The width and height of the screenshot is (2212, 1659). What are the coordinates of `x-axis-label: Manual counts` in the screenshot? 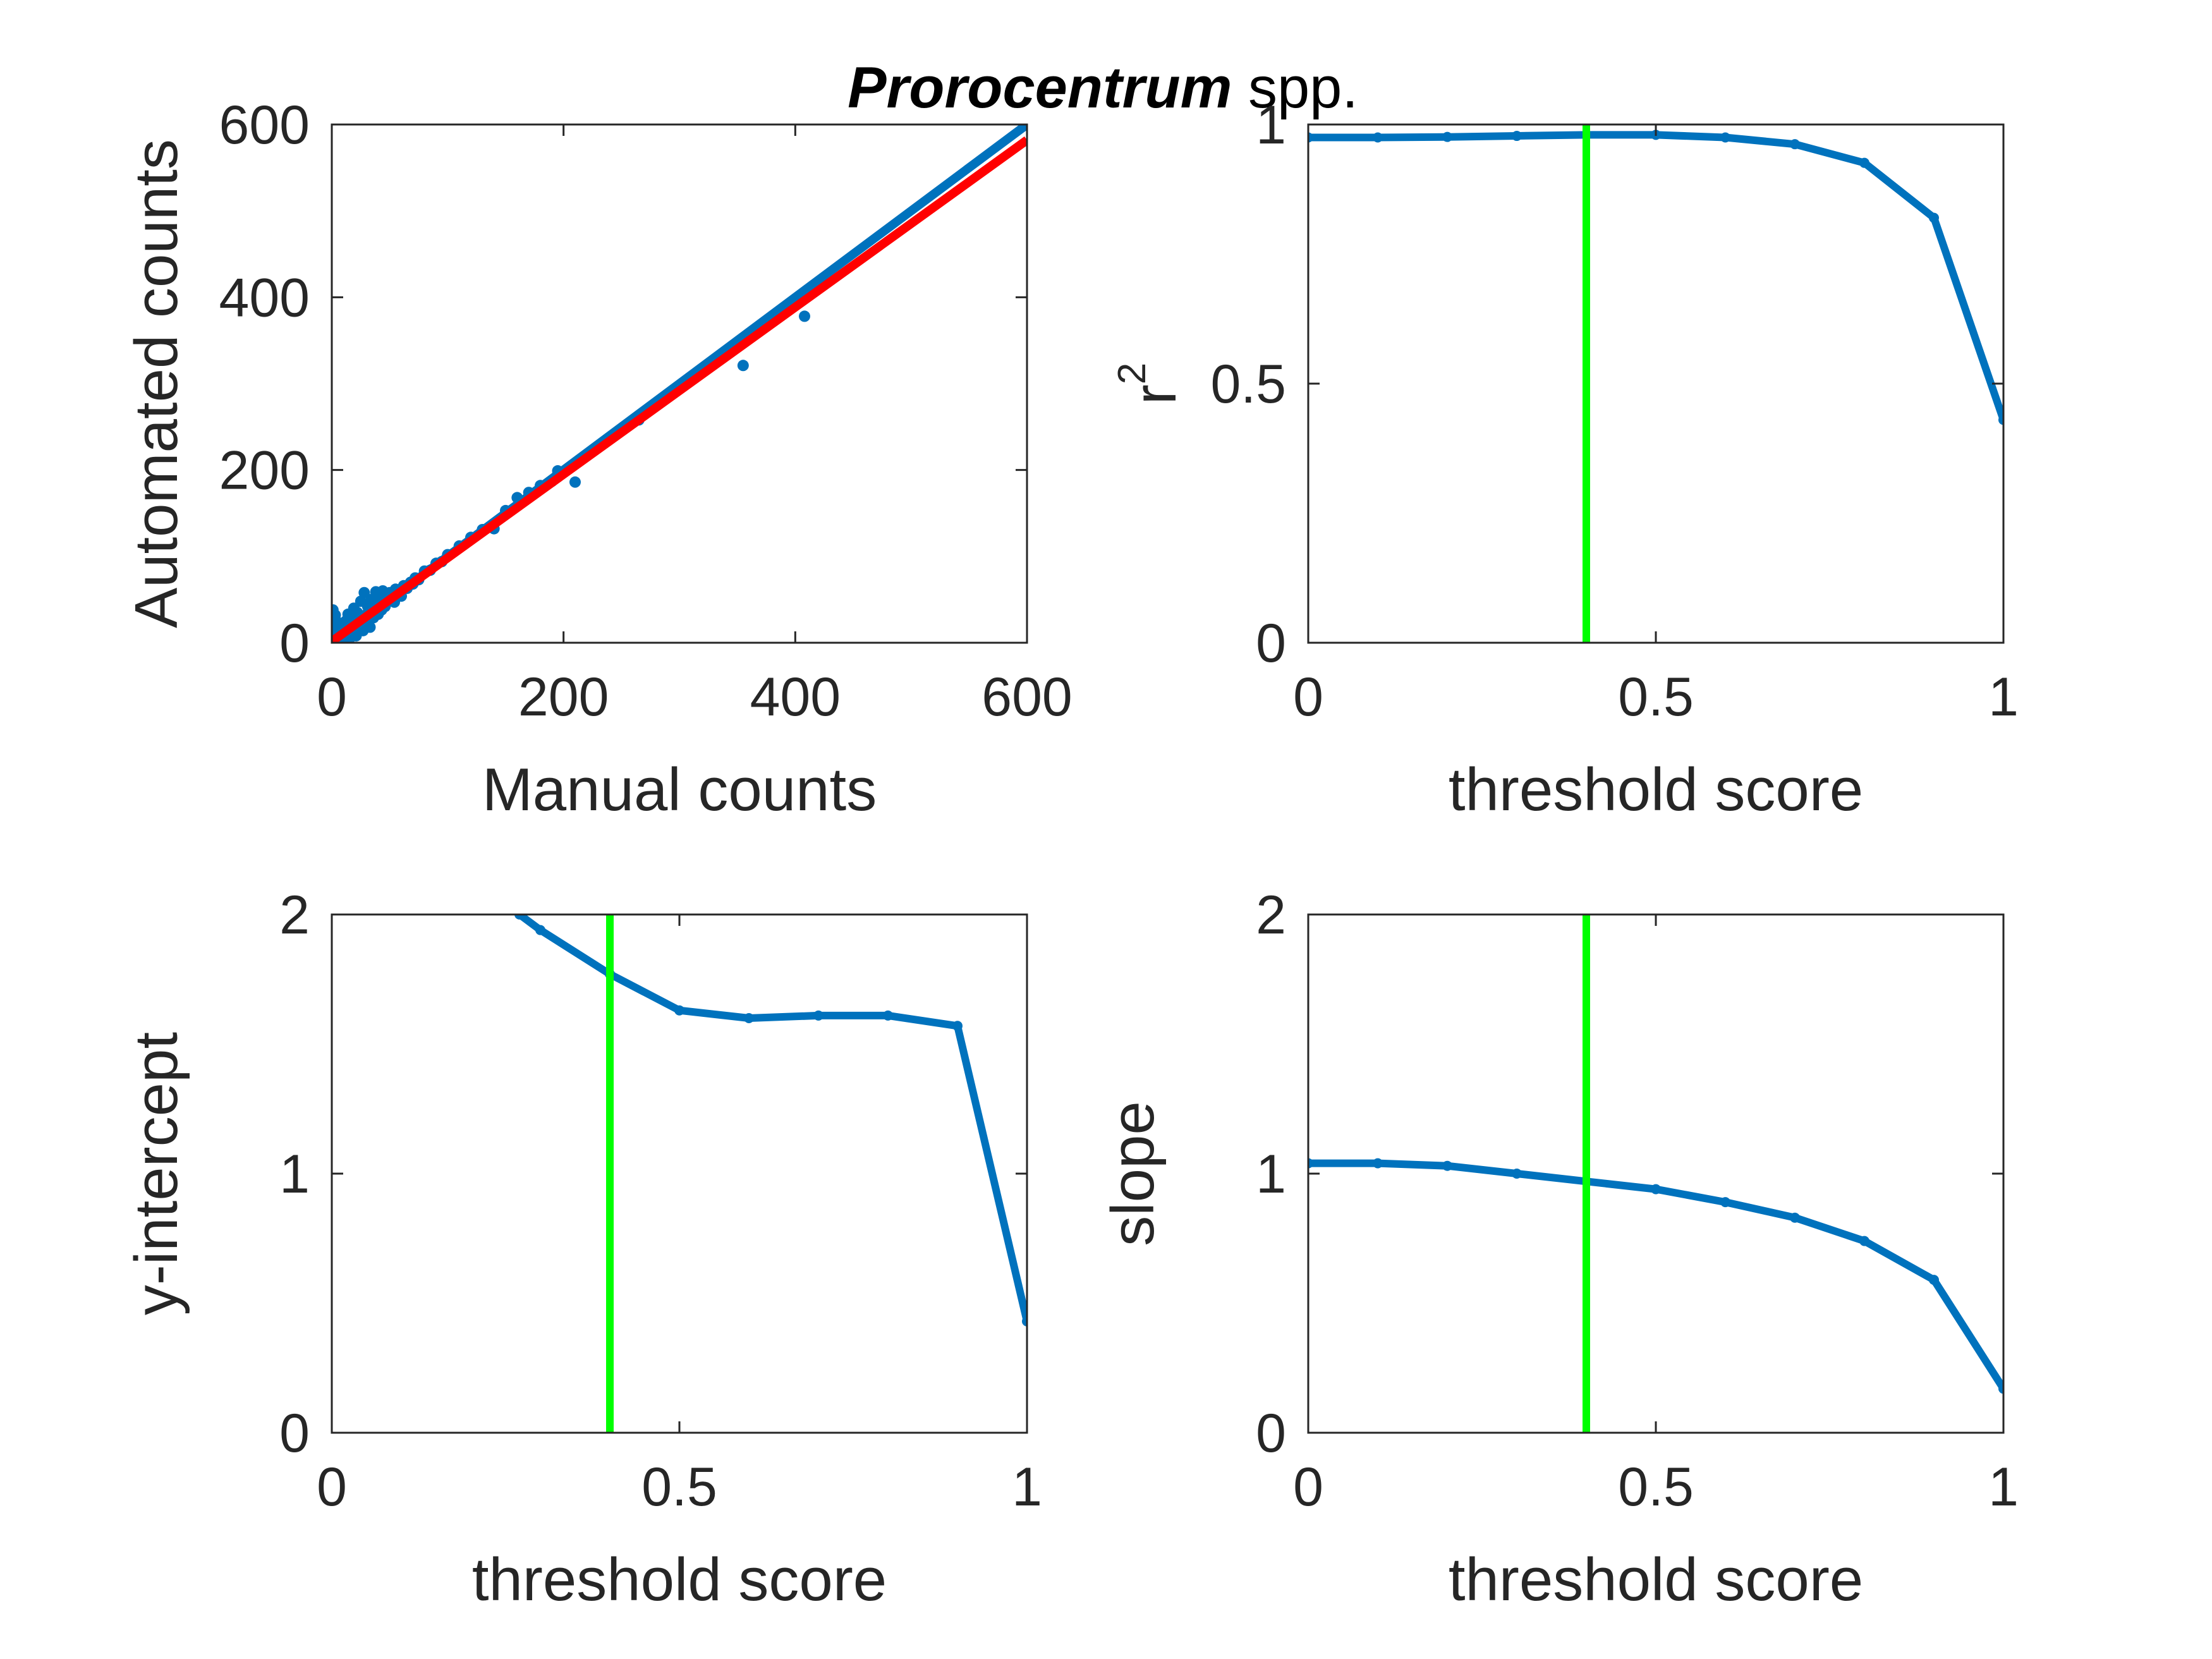 It's located at (679, 789).